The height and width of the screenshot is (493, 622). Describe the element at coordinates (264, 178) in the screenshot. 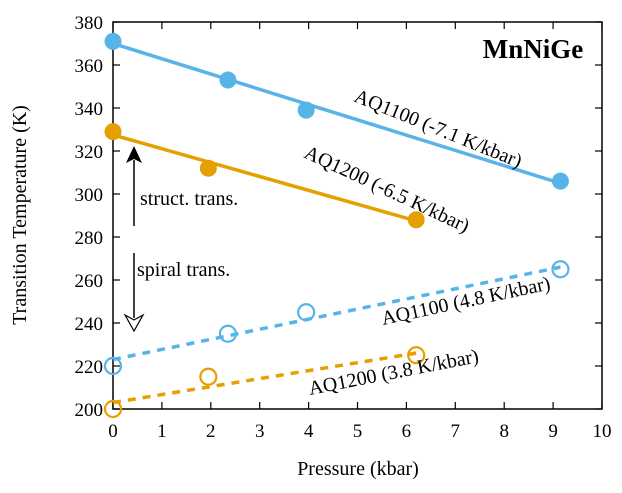

I see `aq1200_struct-fit-line` at that location.